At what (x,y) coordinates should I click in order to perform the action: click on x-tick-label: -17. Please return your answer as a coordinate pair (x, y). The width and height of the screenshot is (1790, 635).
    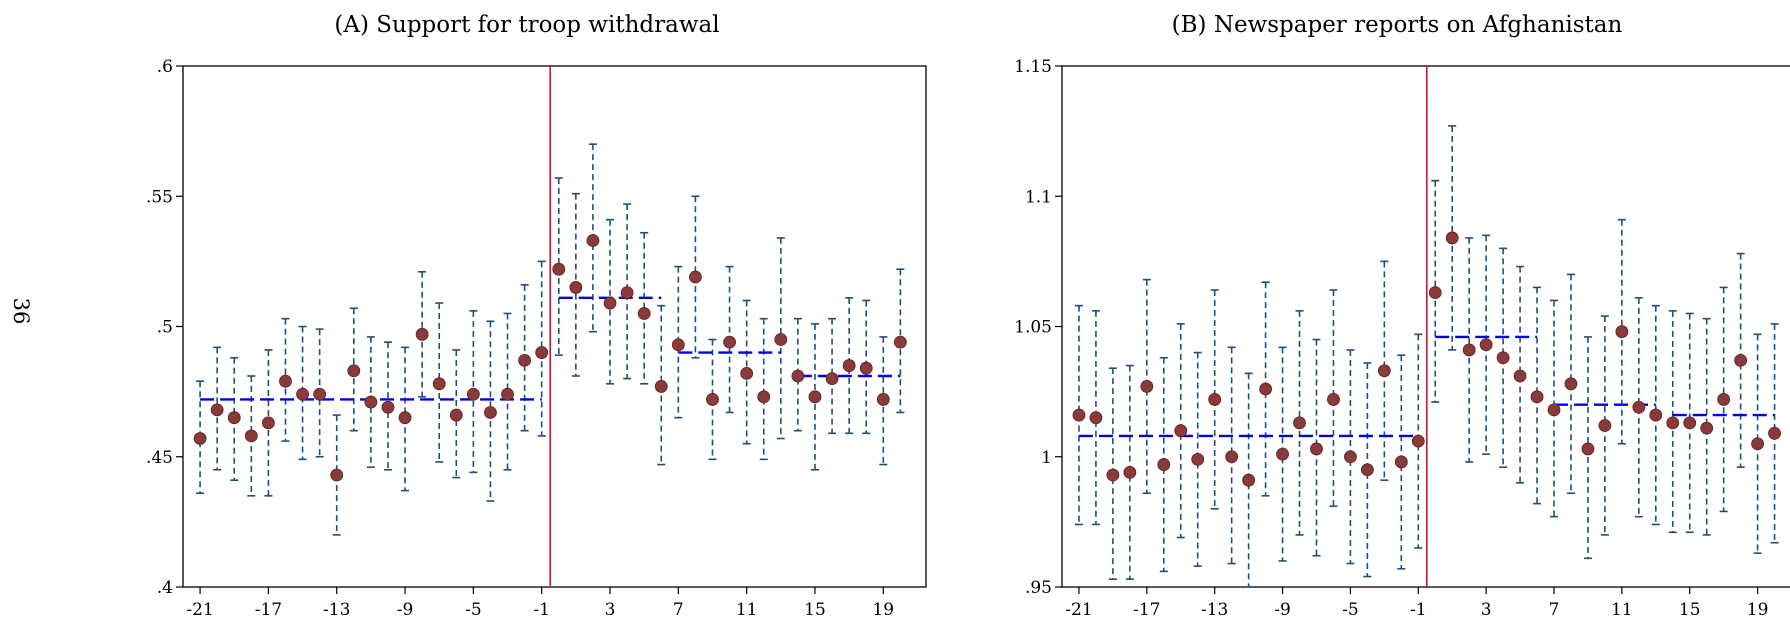
    Looking at the image, I should click on (268, 610).